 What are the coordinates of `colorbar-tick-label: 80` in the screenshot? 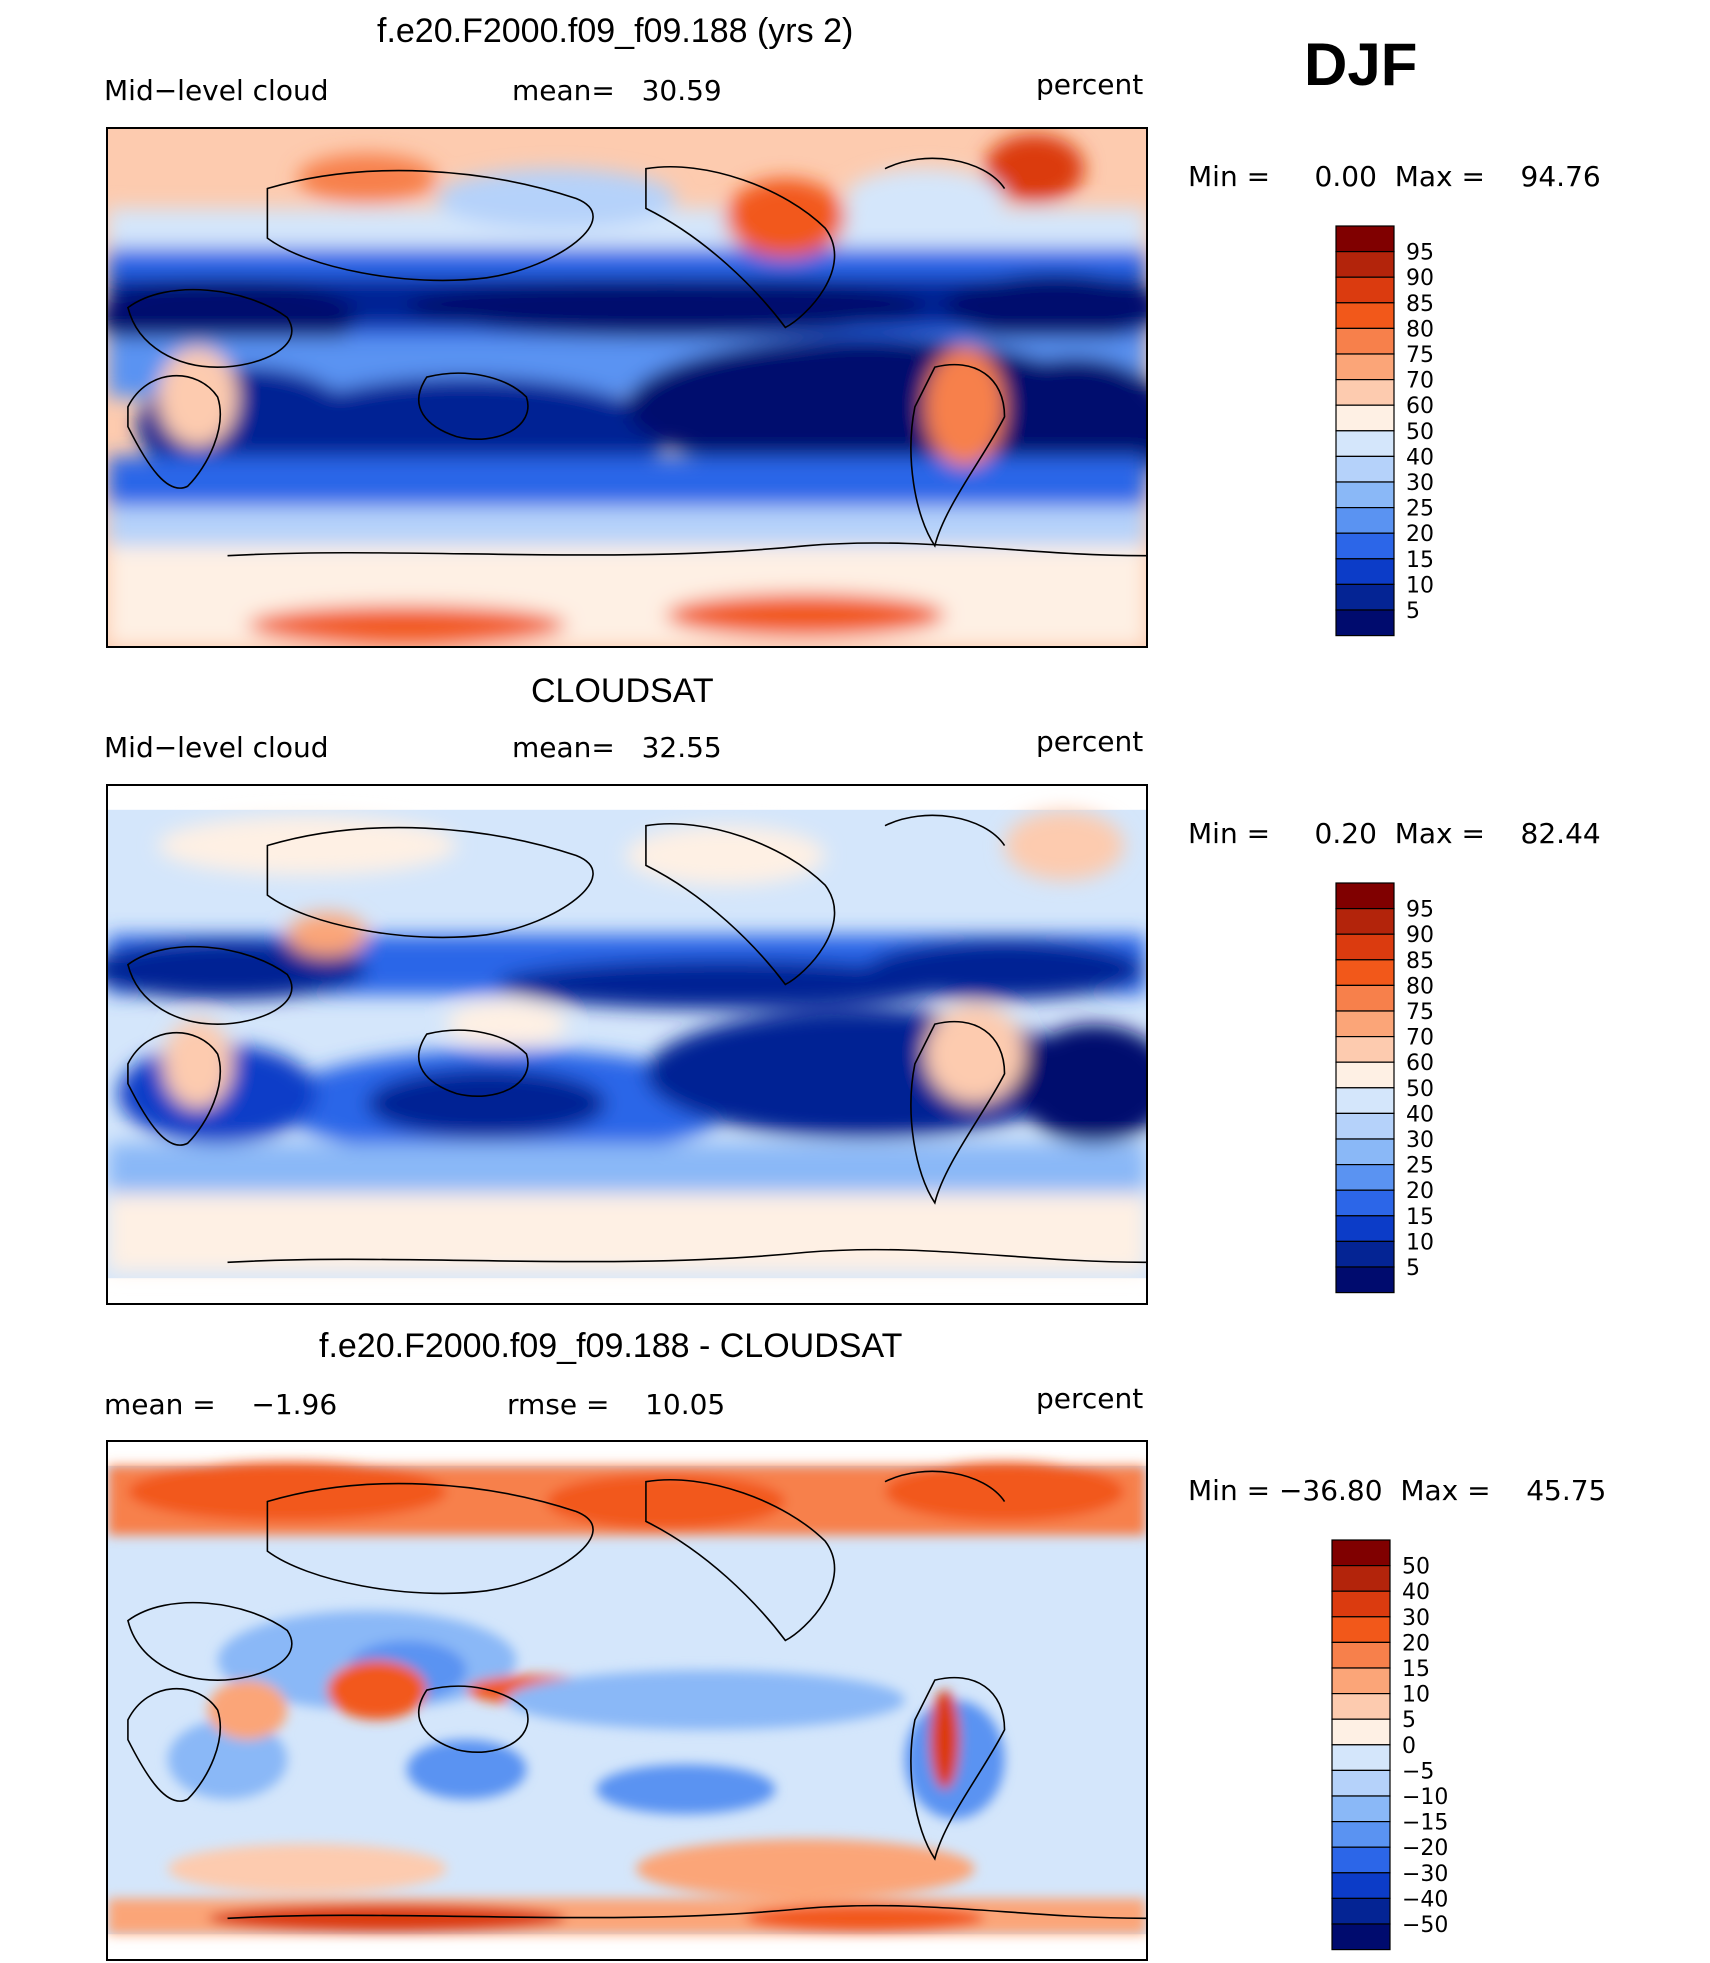 It's located at (1420, 329).